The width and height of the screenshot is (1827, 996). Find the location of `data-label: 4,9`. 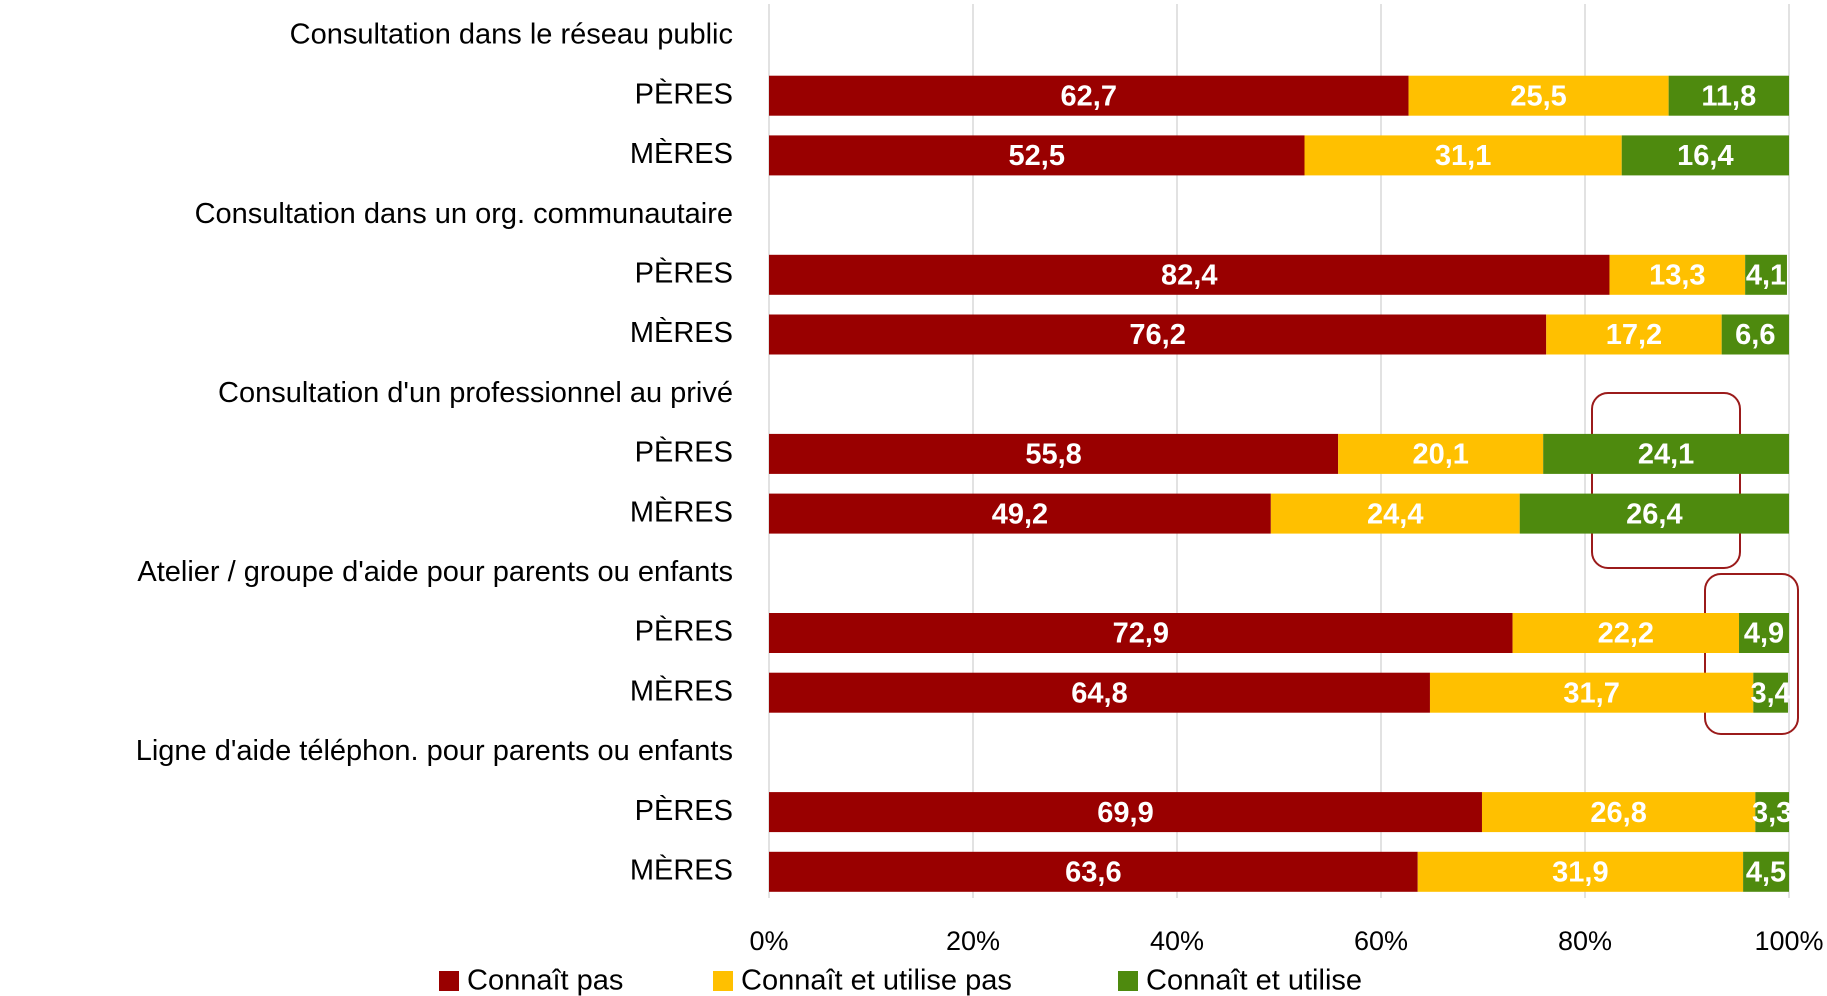

data-label: 4,9 is located at coordinates (1764, 634).